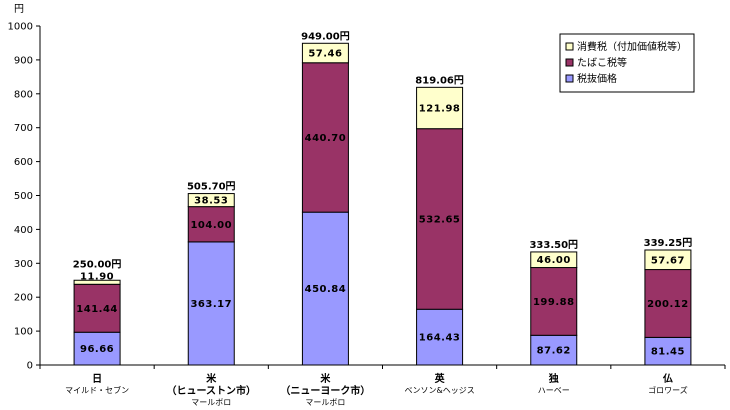  I want to click on total-label: 505.70円, so click(211, 187).